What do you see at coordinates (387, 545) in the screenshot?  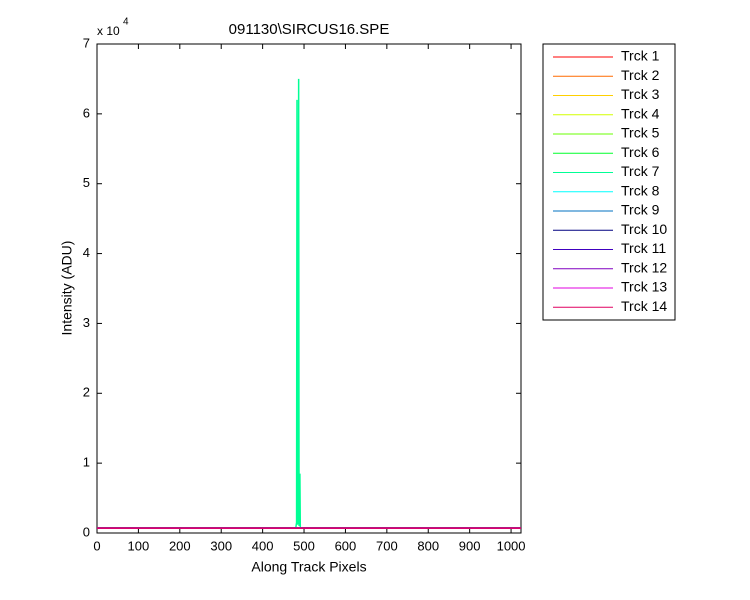 I see `x-tick-label: 700` at bounding box center [387, 545].